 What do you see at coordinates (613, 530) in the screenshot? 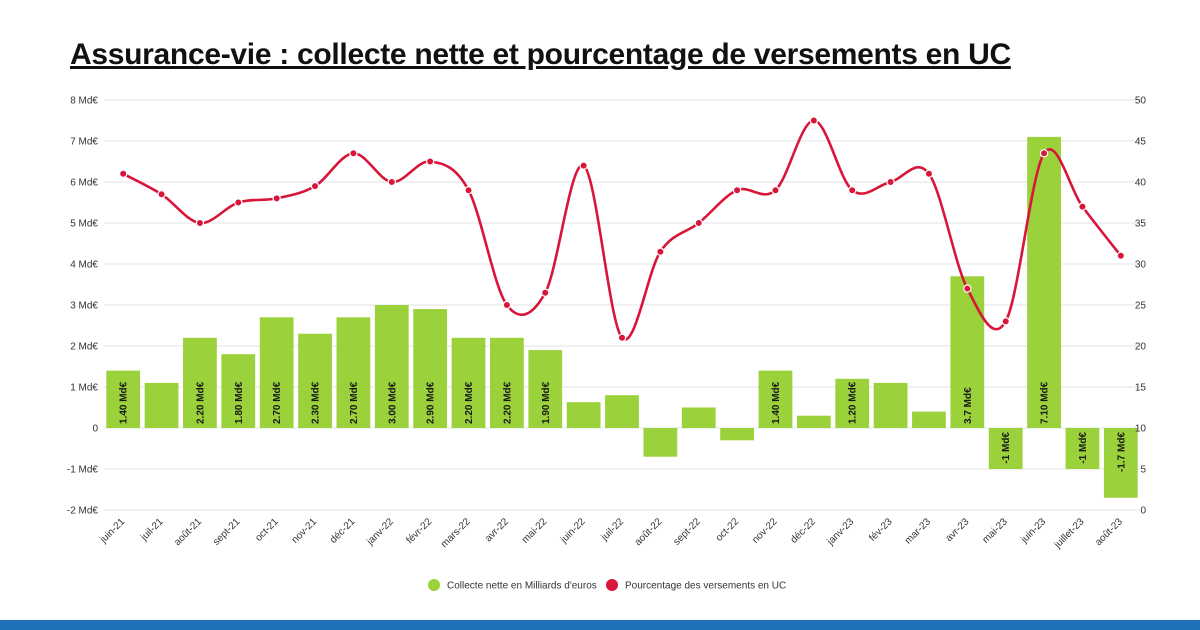
I see `x-tick-label: juil-22` at bounding box center [613, 530].